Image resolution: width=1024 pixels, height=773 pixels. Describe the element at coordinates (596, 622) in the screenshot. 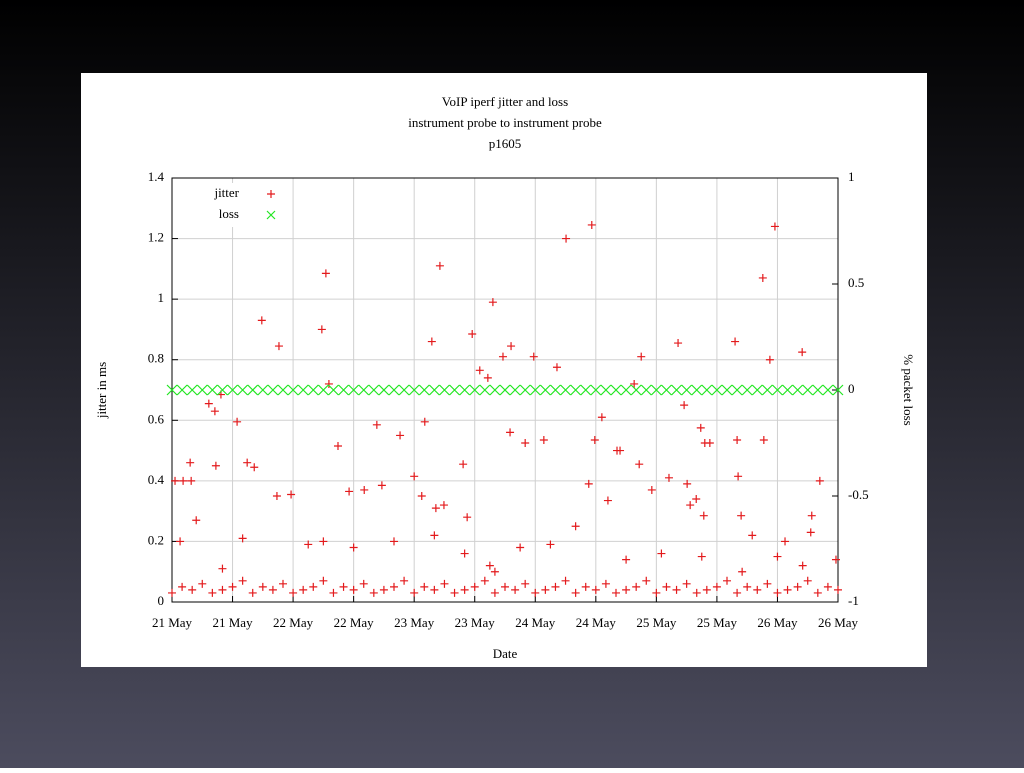

I see `x-tick-label: 24 May` at that location.